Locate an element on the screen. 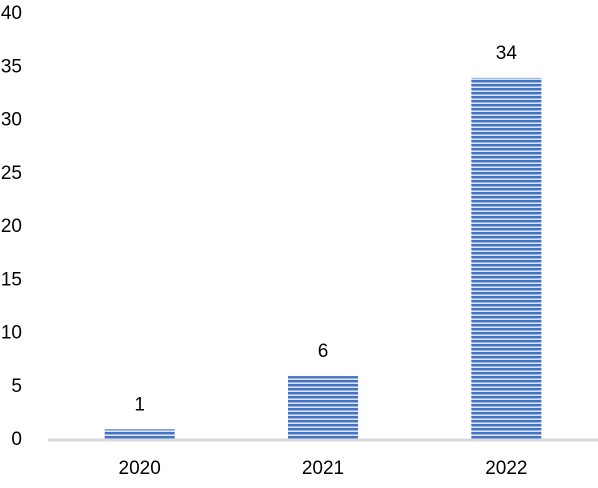 The height and width of the screenshot is (488, 598). y-tick-label: 30 is located at coordinates (11, 120).